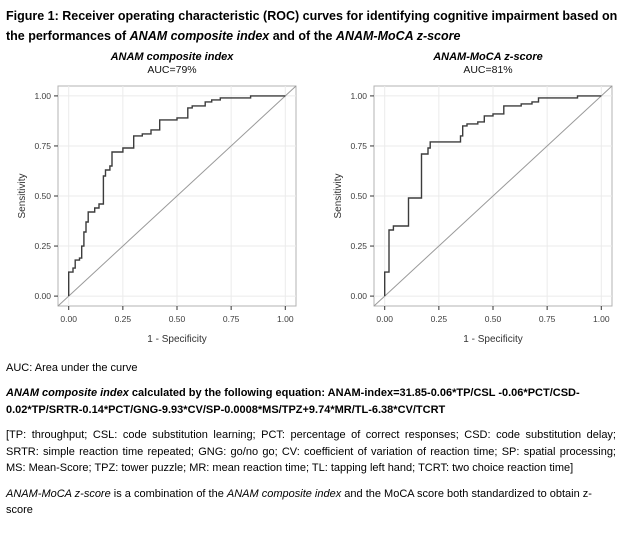 The width and height of the screenshot is (626, 554). I want to click on caption-anam-moca-zscore: ANAM-MoCA z-score, so click(398, 36).